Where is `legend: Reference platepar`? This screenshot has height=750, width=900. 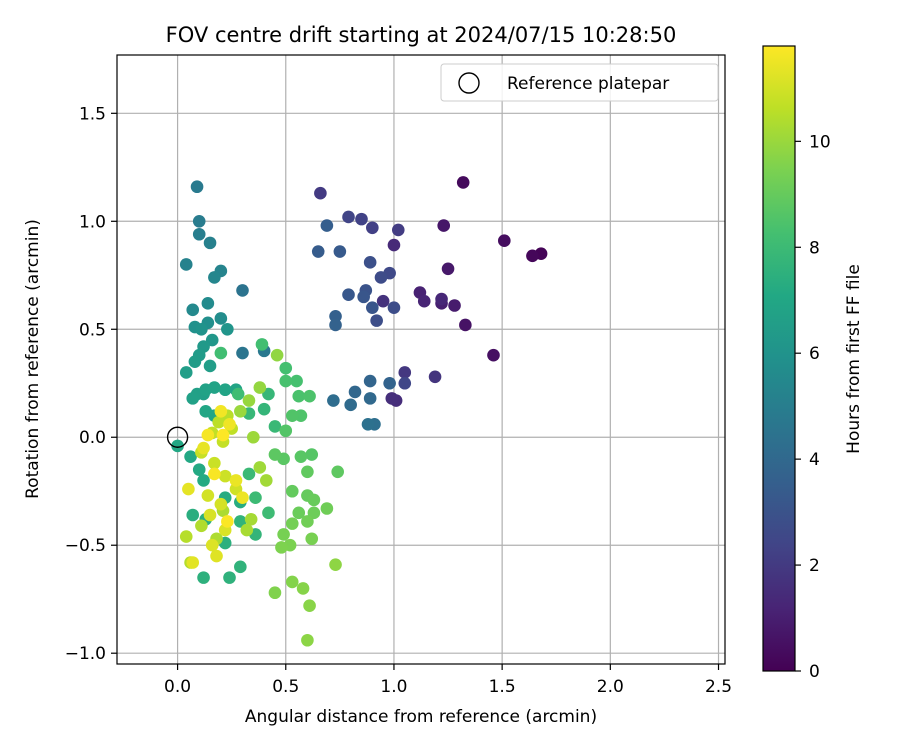
legend: Reference platepar is located at coordinates (579, 82).